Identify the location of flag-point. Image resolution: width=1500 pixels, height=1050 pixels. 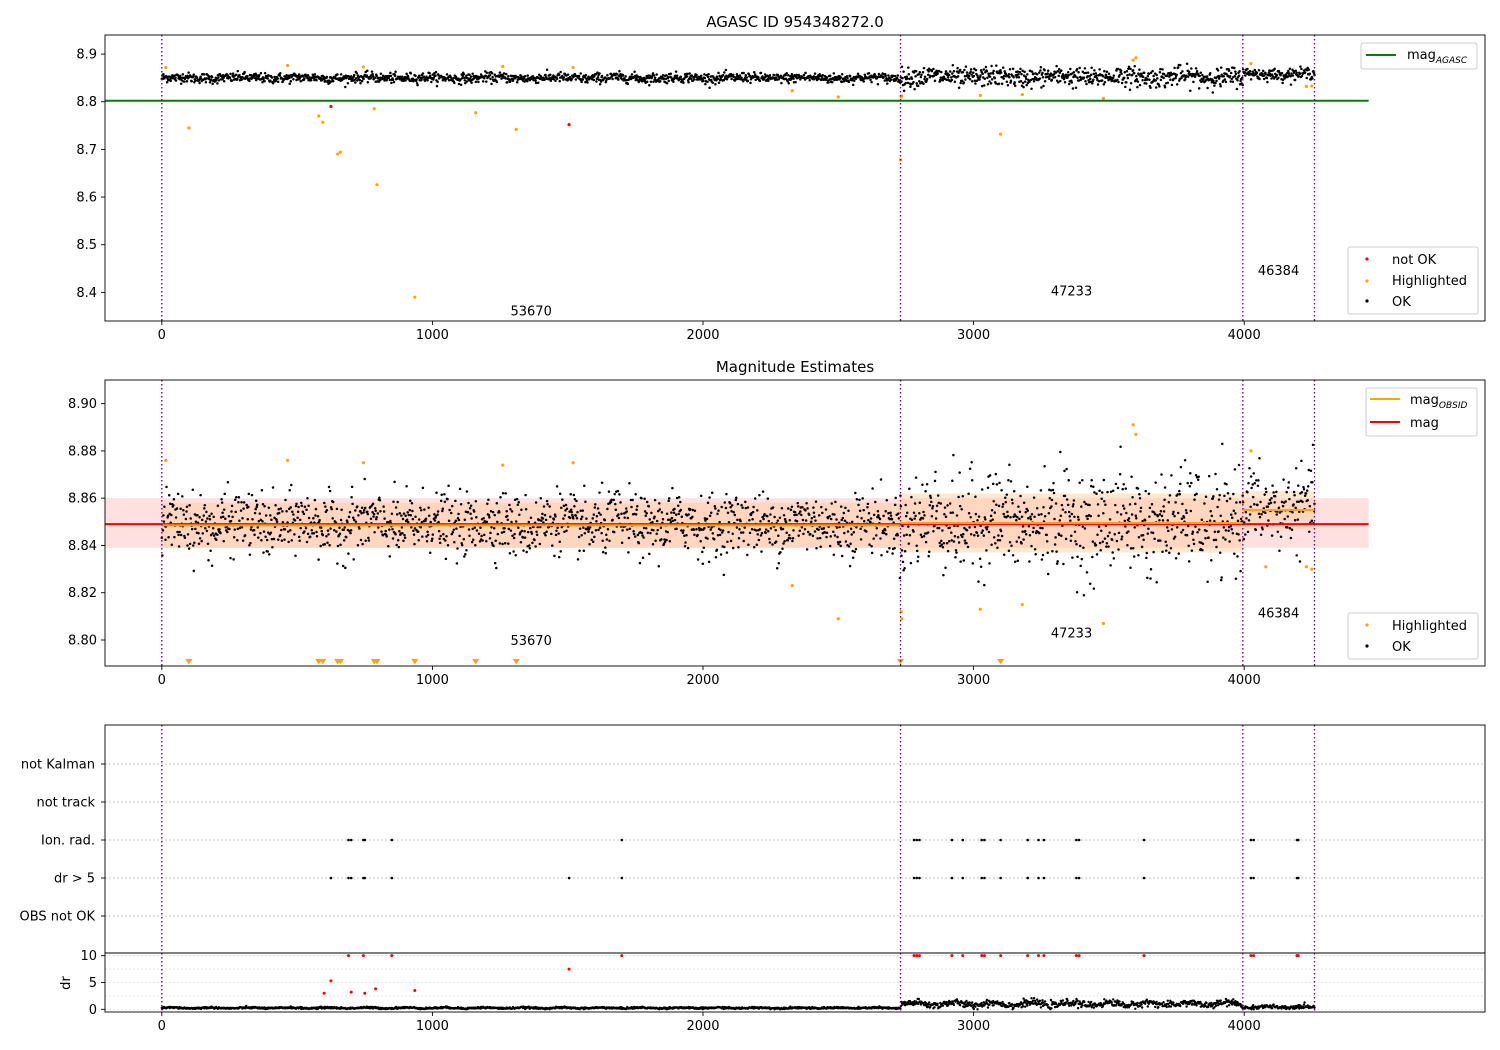
(569, 878).